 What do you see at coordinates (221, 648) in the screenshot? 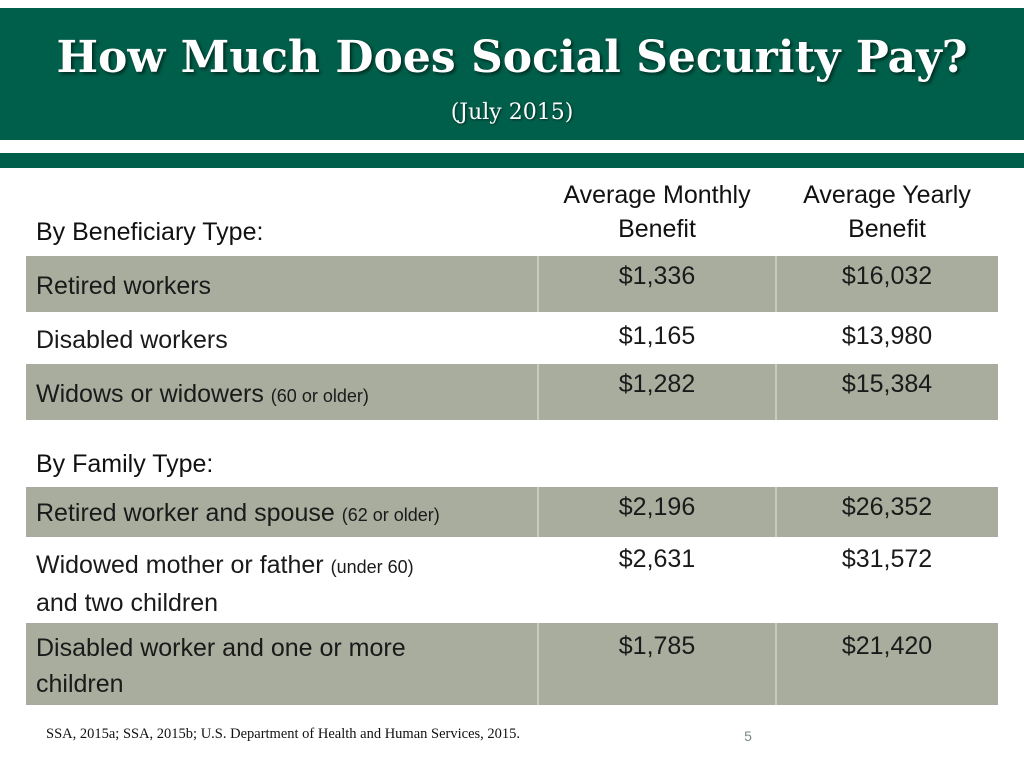
I see `row-label-text: Disabled worker and one or more` at bounding box center [221, 648].